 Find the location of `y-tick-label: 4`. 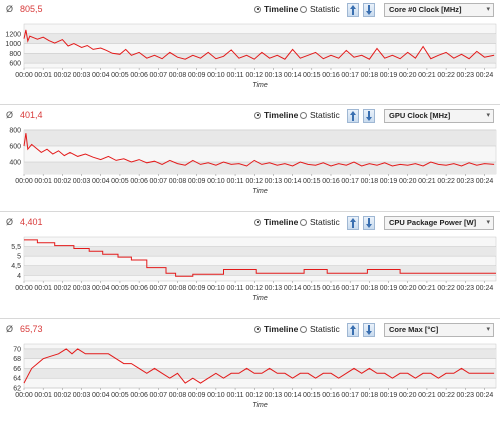

y-tick-label: 4 is located at coordinates (19, 276).